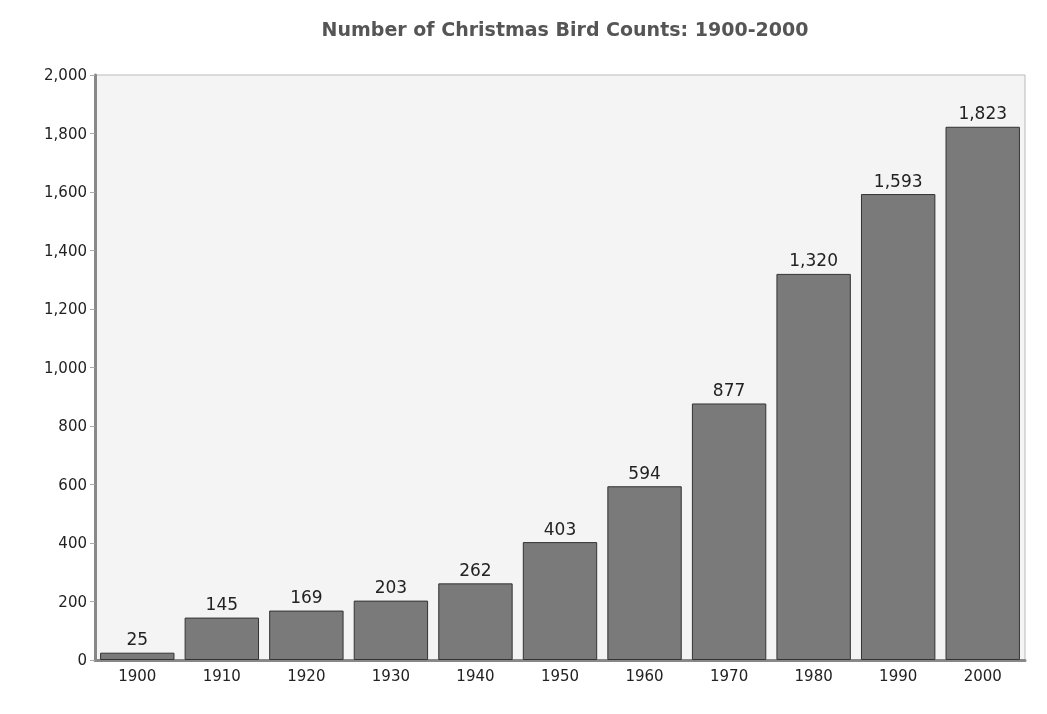 The image size is (1047, 714). Describe the element at coordinates (898, 675) in the screenshot. I see `x-tick-label: 1990` at that location.